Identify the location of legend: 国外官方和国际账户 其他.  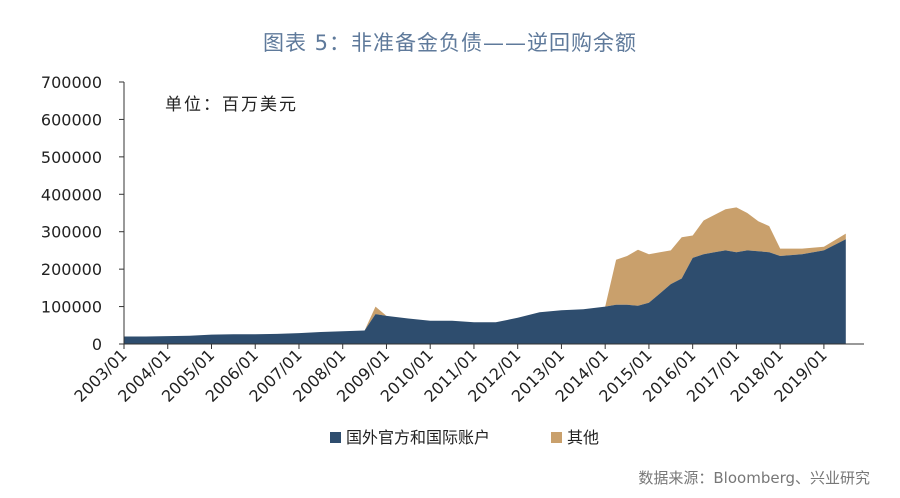
(464, 437).